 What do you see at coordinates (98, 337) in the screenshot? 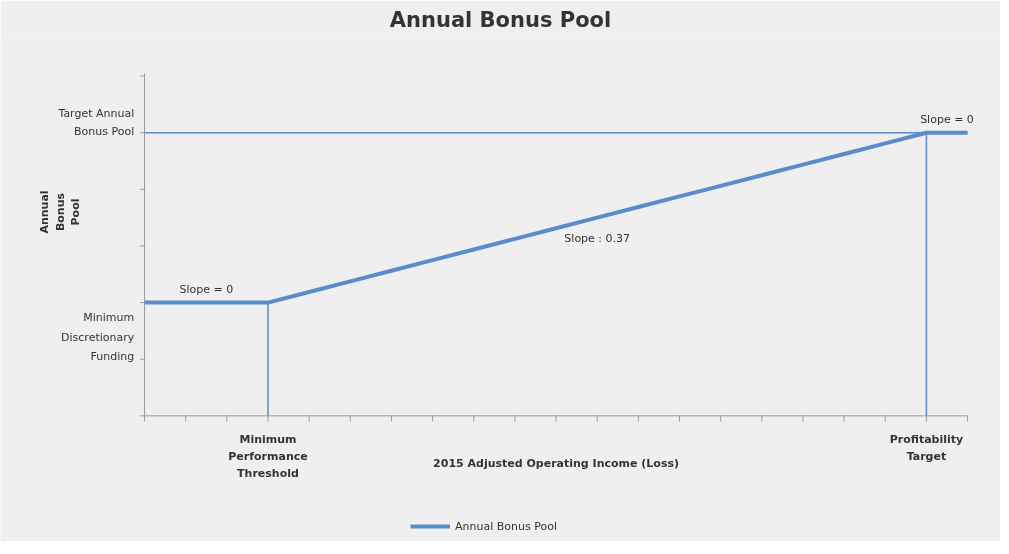
I see `text: Minimum Discretionary Funding` at bounding box center [98, 337].